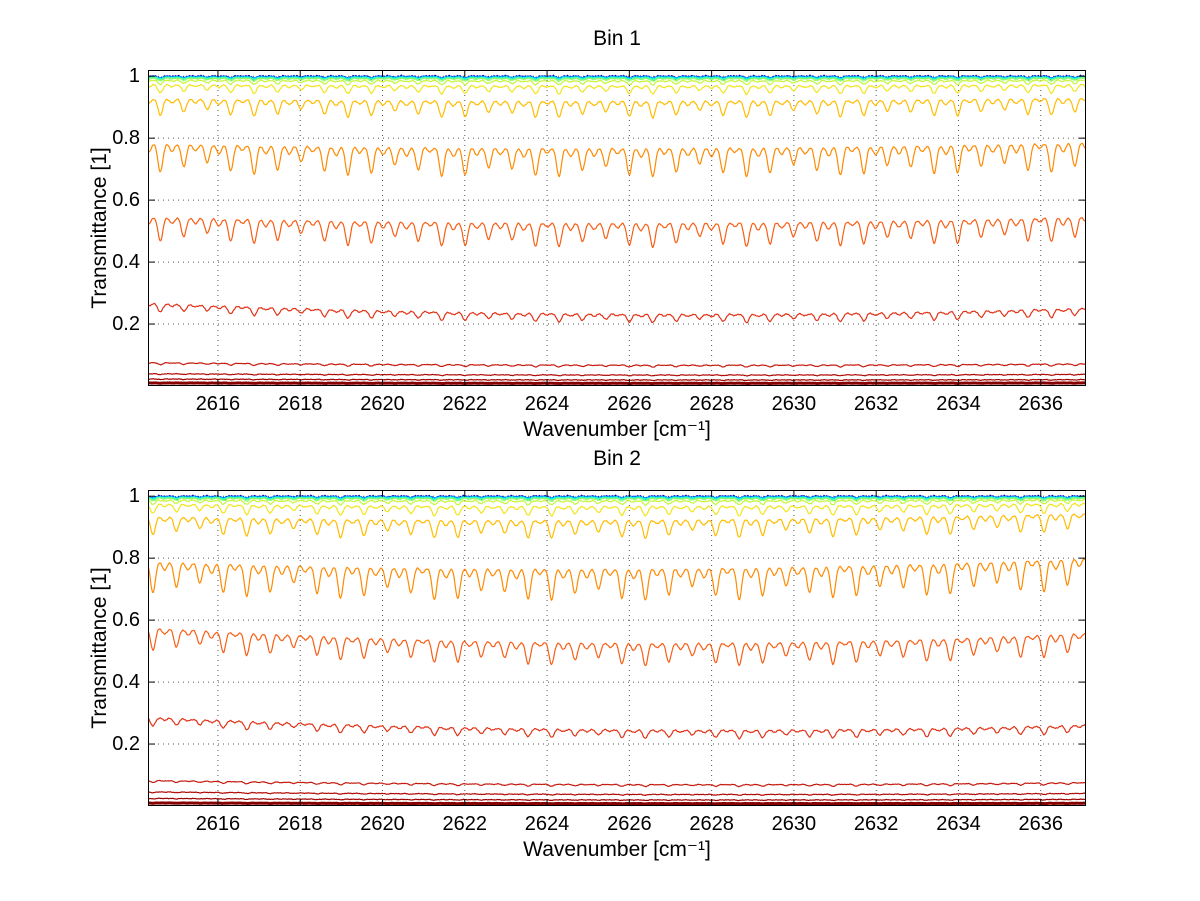 The height and width of the screenshot is (901, 1200). Describe the element at coordinates (99, 648) in the screenshot. I see `y-axis-label-bin2: Transmittance [1]` at that location.